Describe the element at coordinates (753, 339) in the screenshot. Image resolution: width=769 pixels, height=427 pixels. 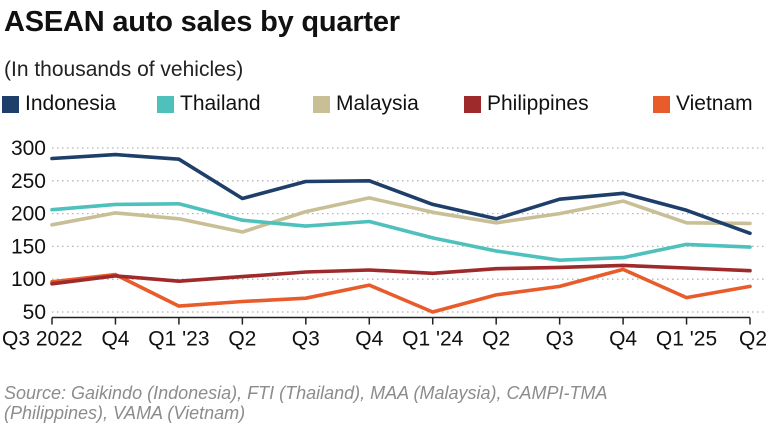
I see `x-tick-label-11: Q2` at that location.